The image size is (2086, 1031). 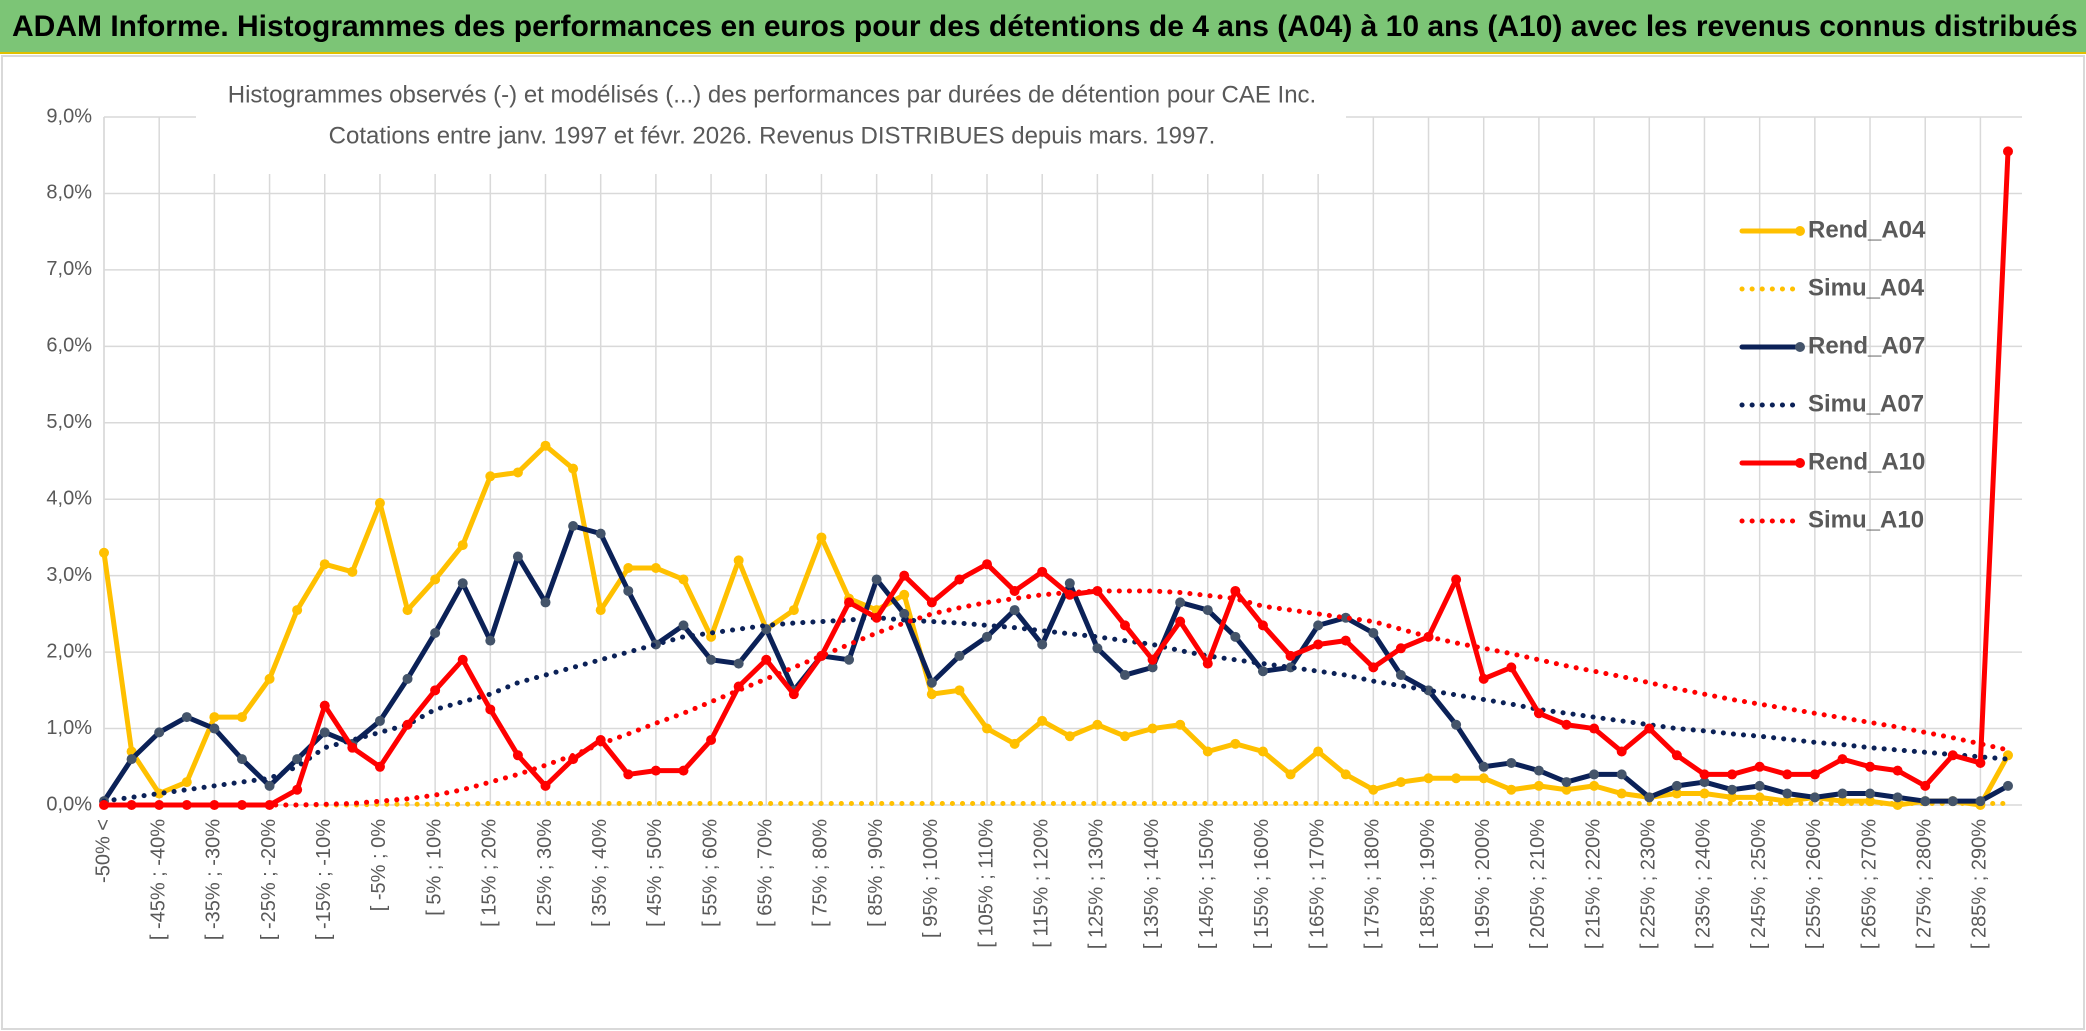 I want to click on x-tick-label: [ 275% ; 280%, so click(x=1924, y=884).